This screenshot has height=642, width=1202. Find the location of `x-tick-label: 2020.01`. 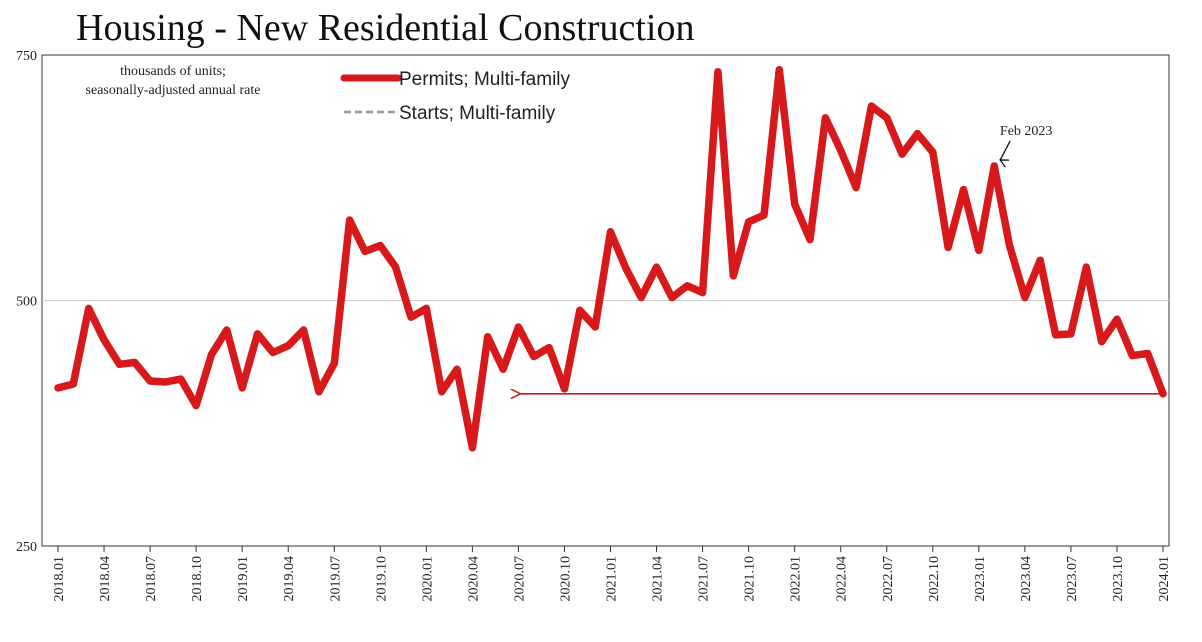

x-tick-label: 2020.01 is located at coordinates (427, 579).